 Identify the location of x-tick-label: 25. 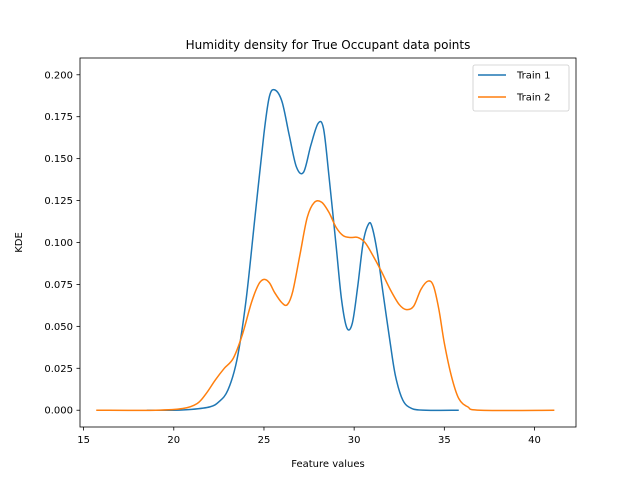
(264, 440).